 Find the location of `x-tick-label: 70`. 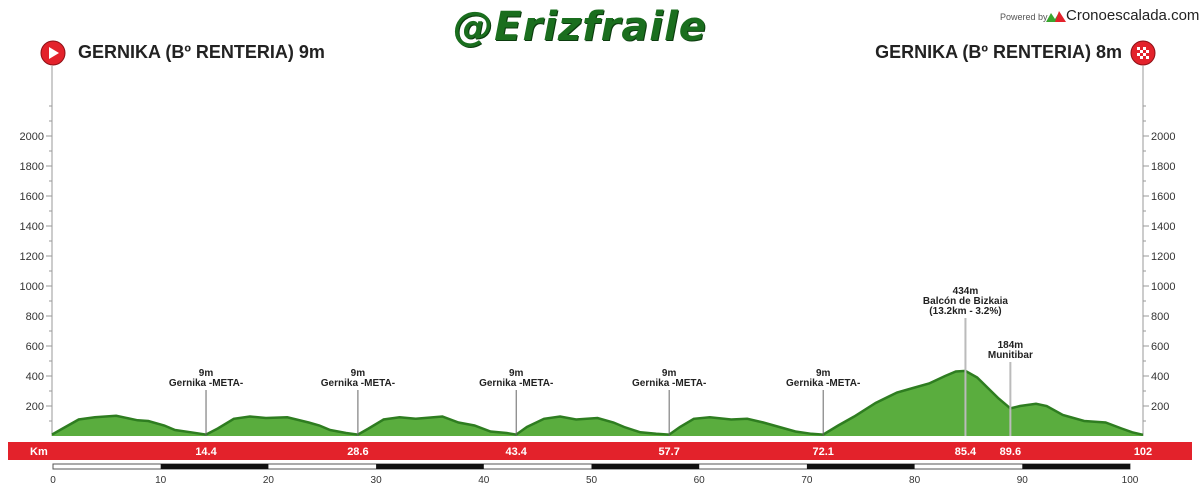

x-tick-label: 70 is located at coordinates (807, 480).